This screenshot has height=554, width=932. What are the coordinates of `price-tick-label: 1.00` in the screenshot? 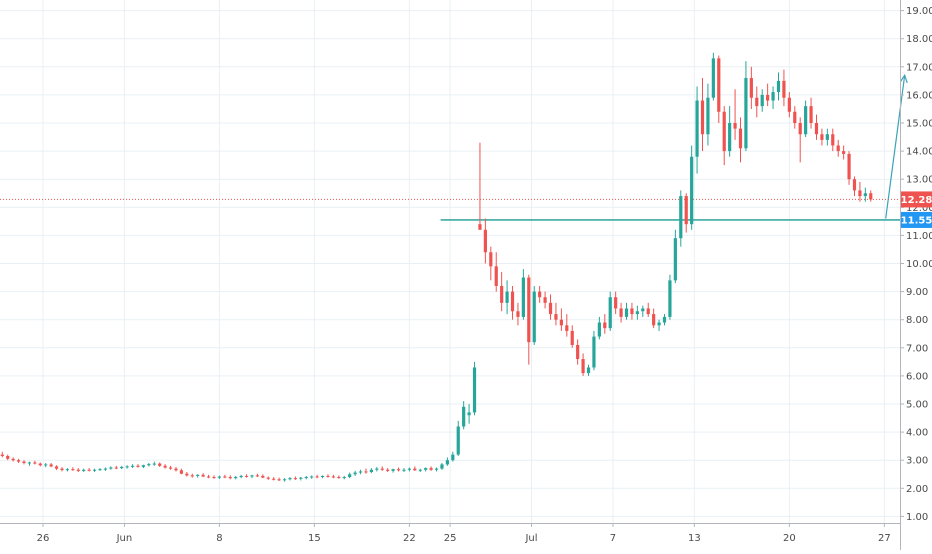 It's located at (917, 517).